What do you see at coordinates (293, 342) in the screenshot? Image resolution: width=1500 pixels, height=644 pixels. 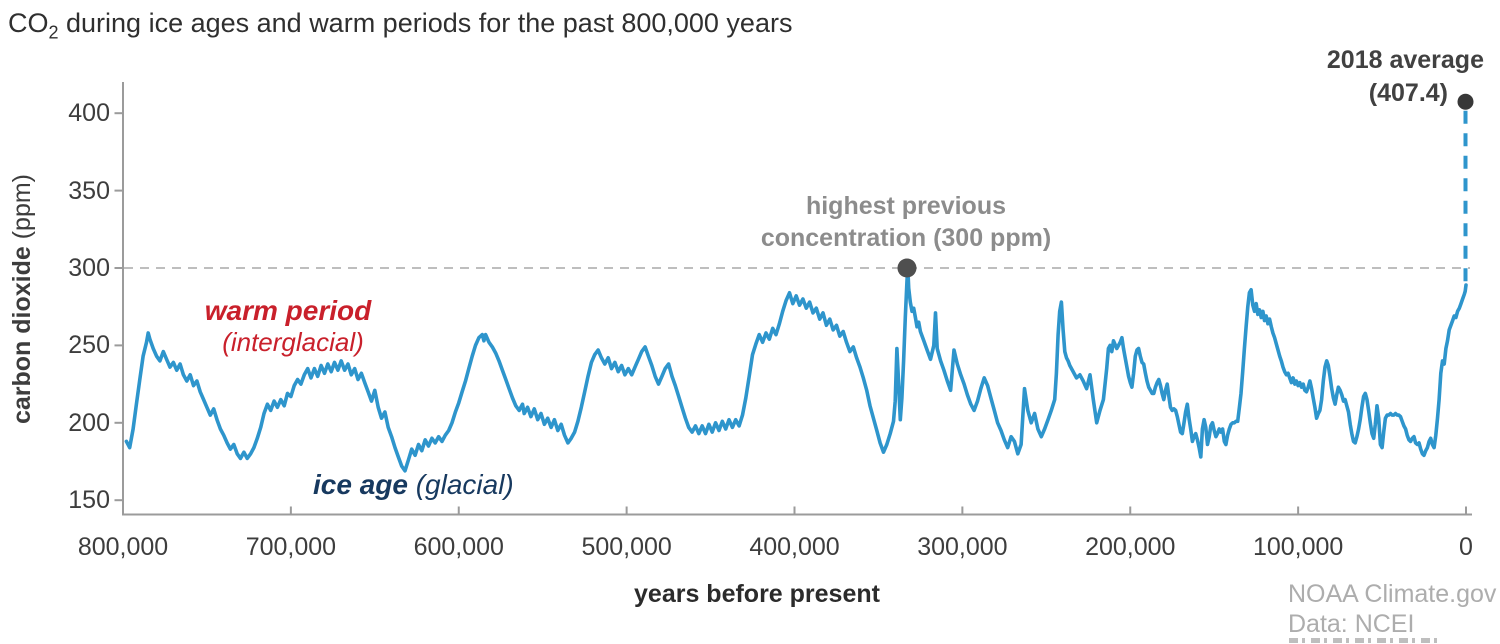 I see `interglacial-label: (interglacial)` at bounding box center [293, 342].